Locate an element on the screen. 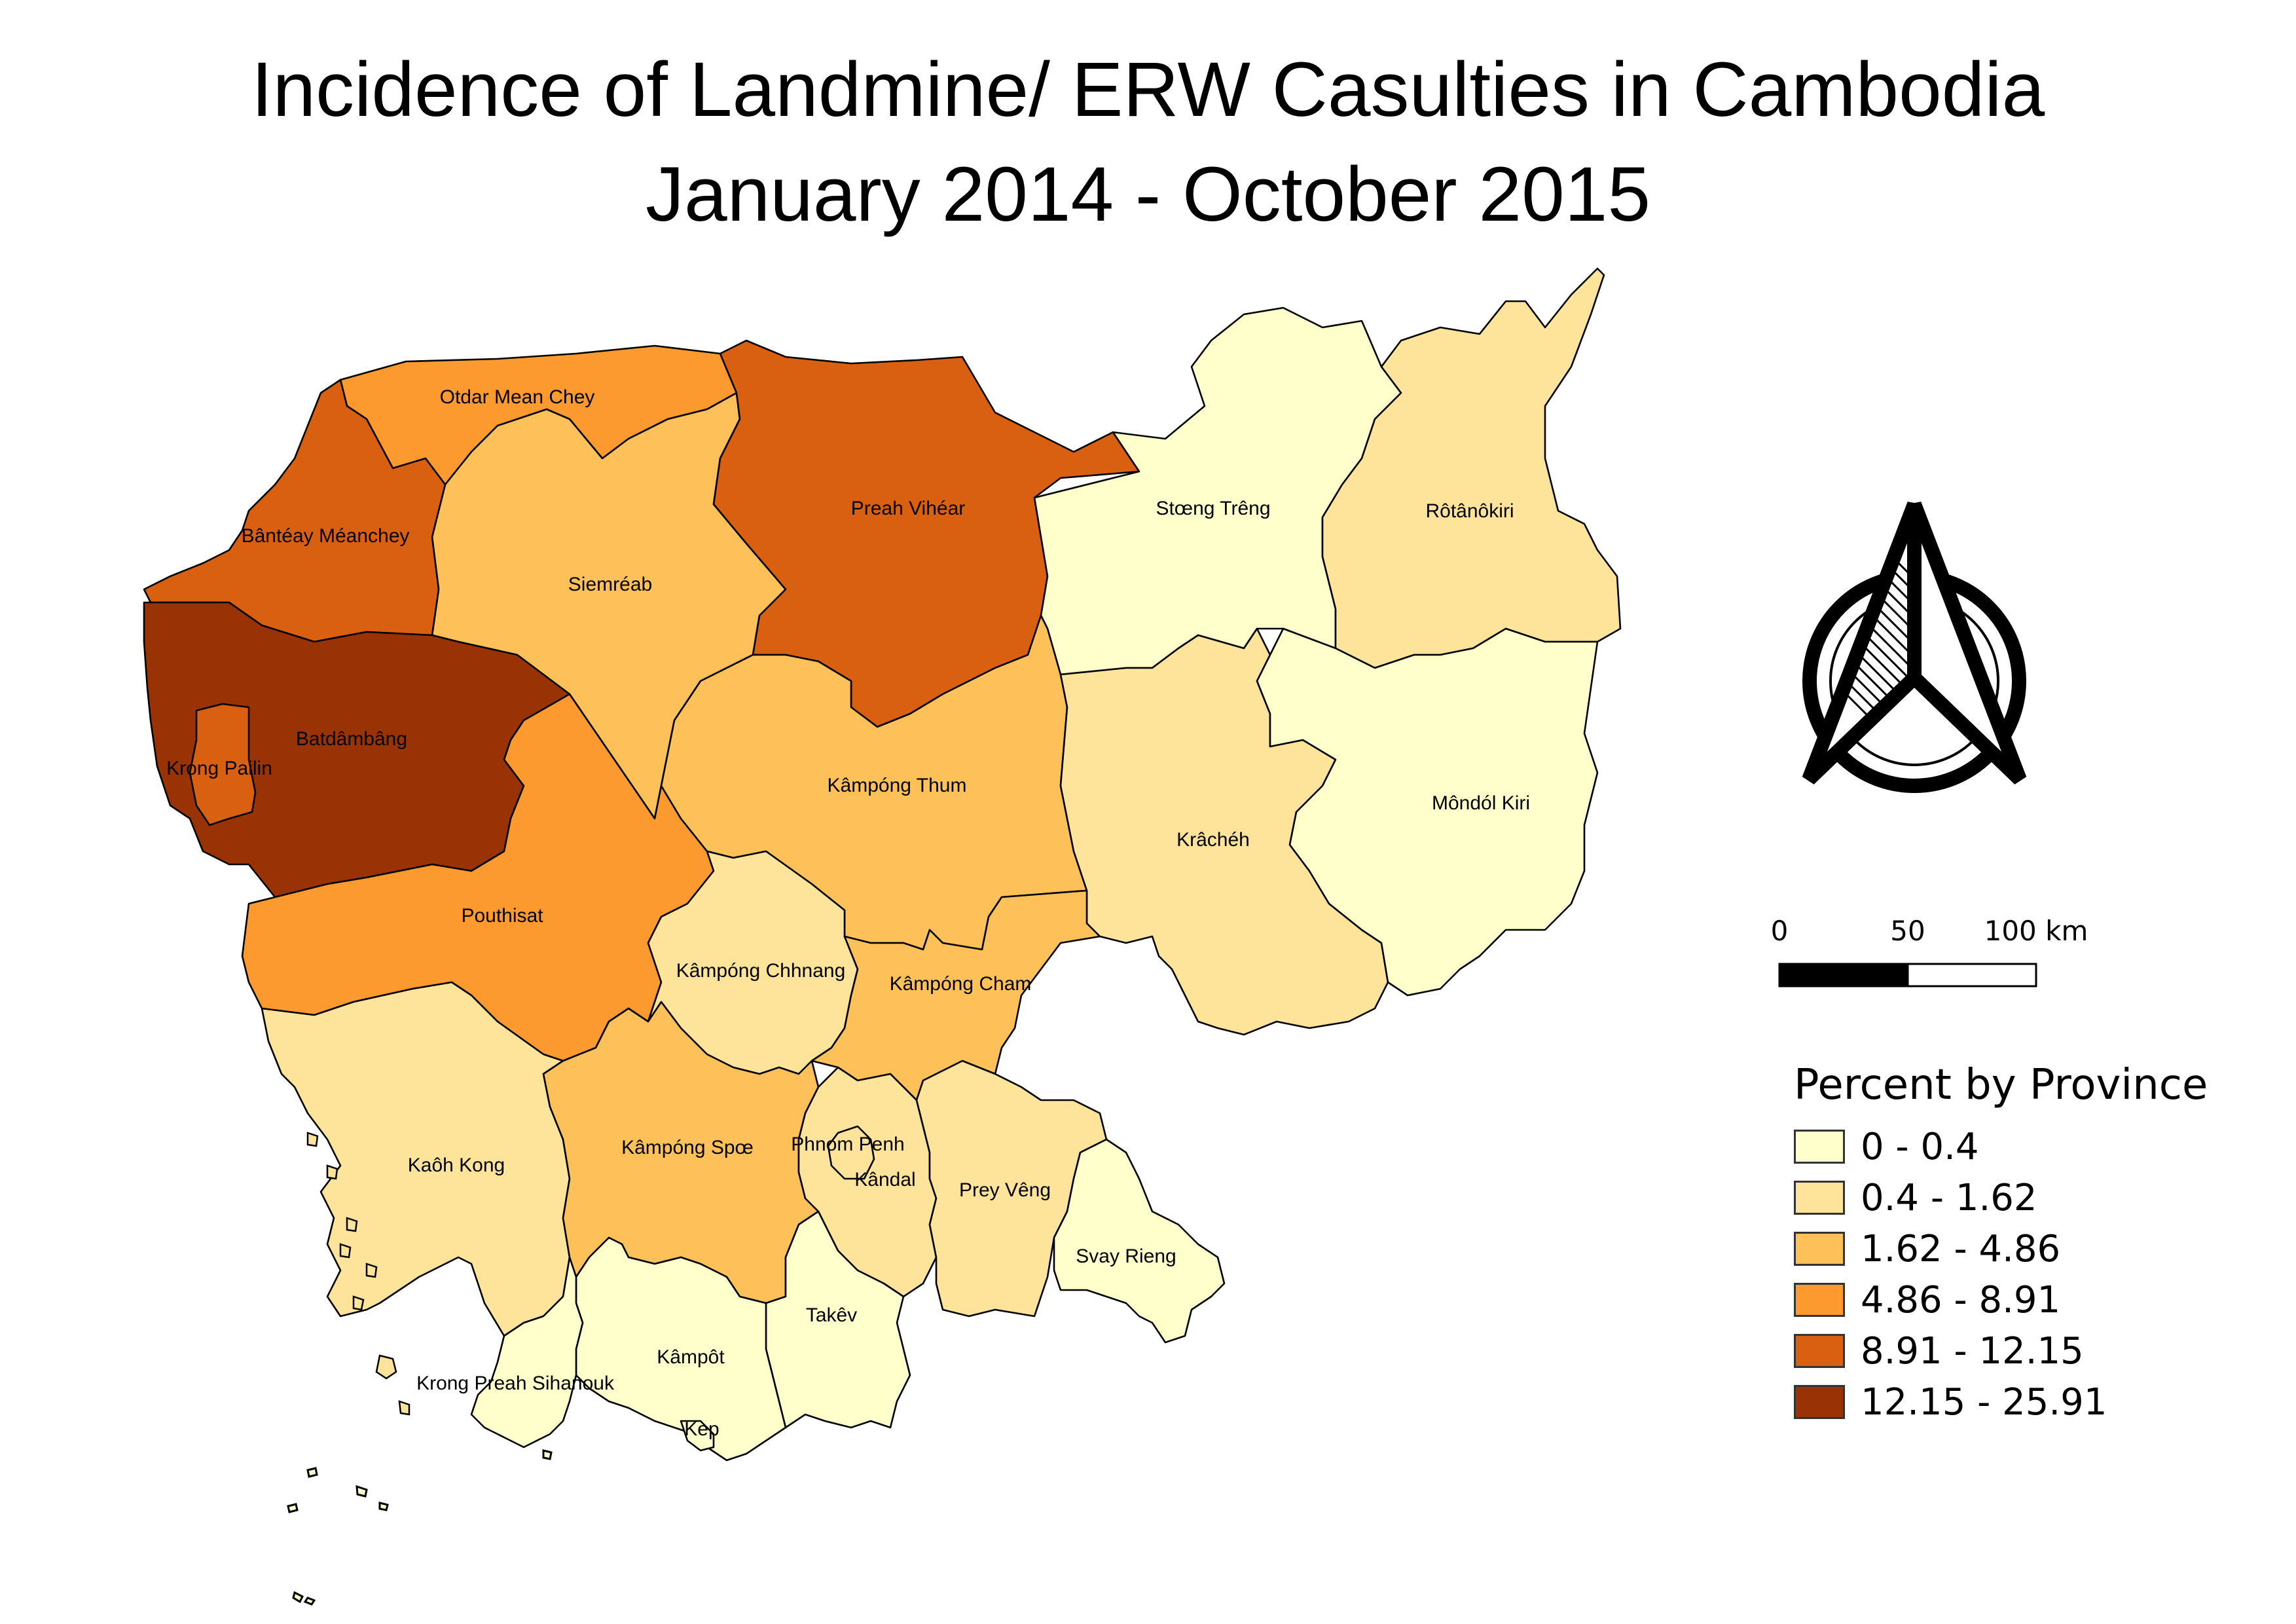  north-arrow-icon is located at coordinates (1914, 647).